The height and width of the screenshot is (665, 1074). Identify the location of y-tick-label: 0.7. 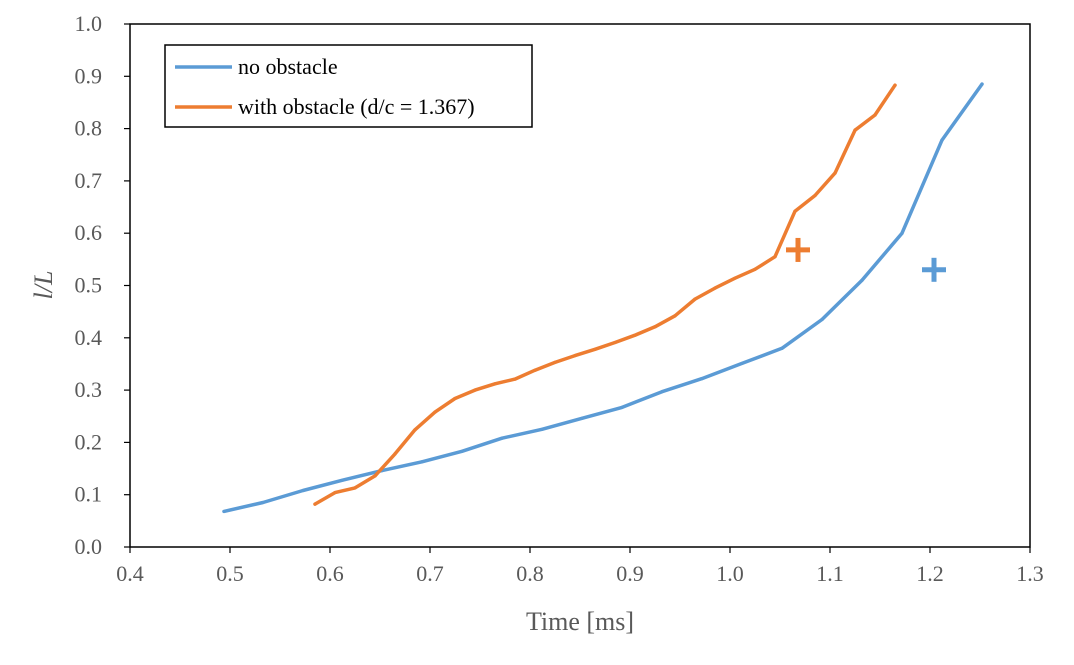
(89, 180).